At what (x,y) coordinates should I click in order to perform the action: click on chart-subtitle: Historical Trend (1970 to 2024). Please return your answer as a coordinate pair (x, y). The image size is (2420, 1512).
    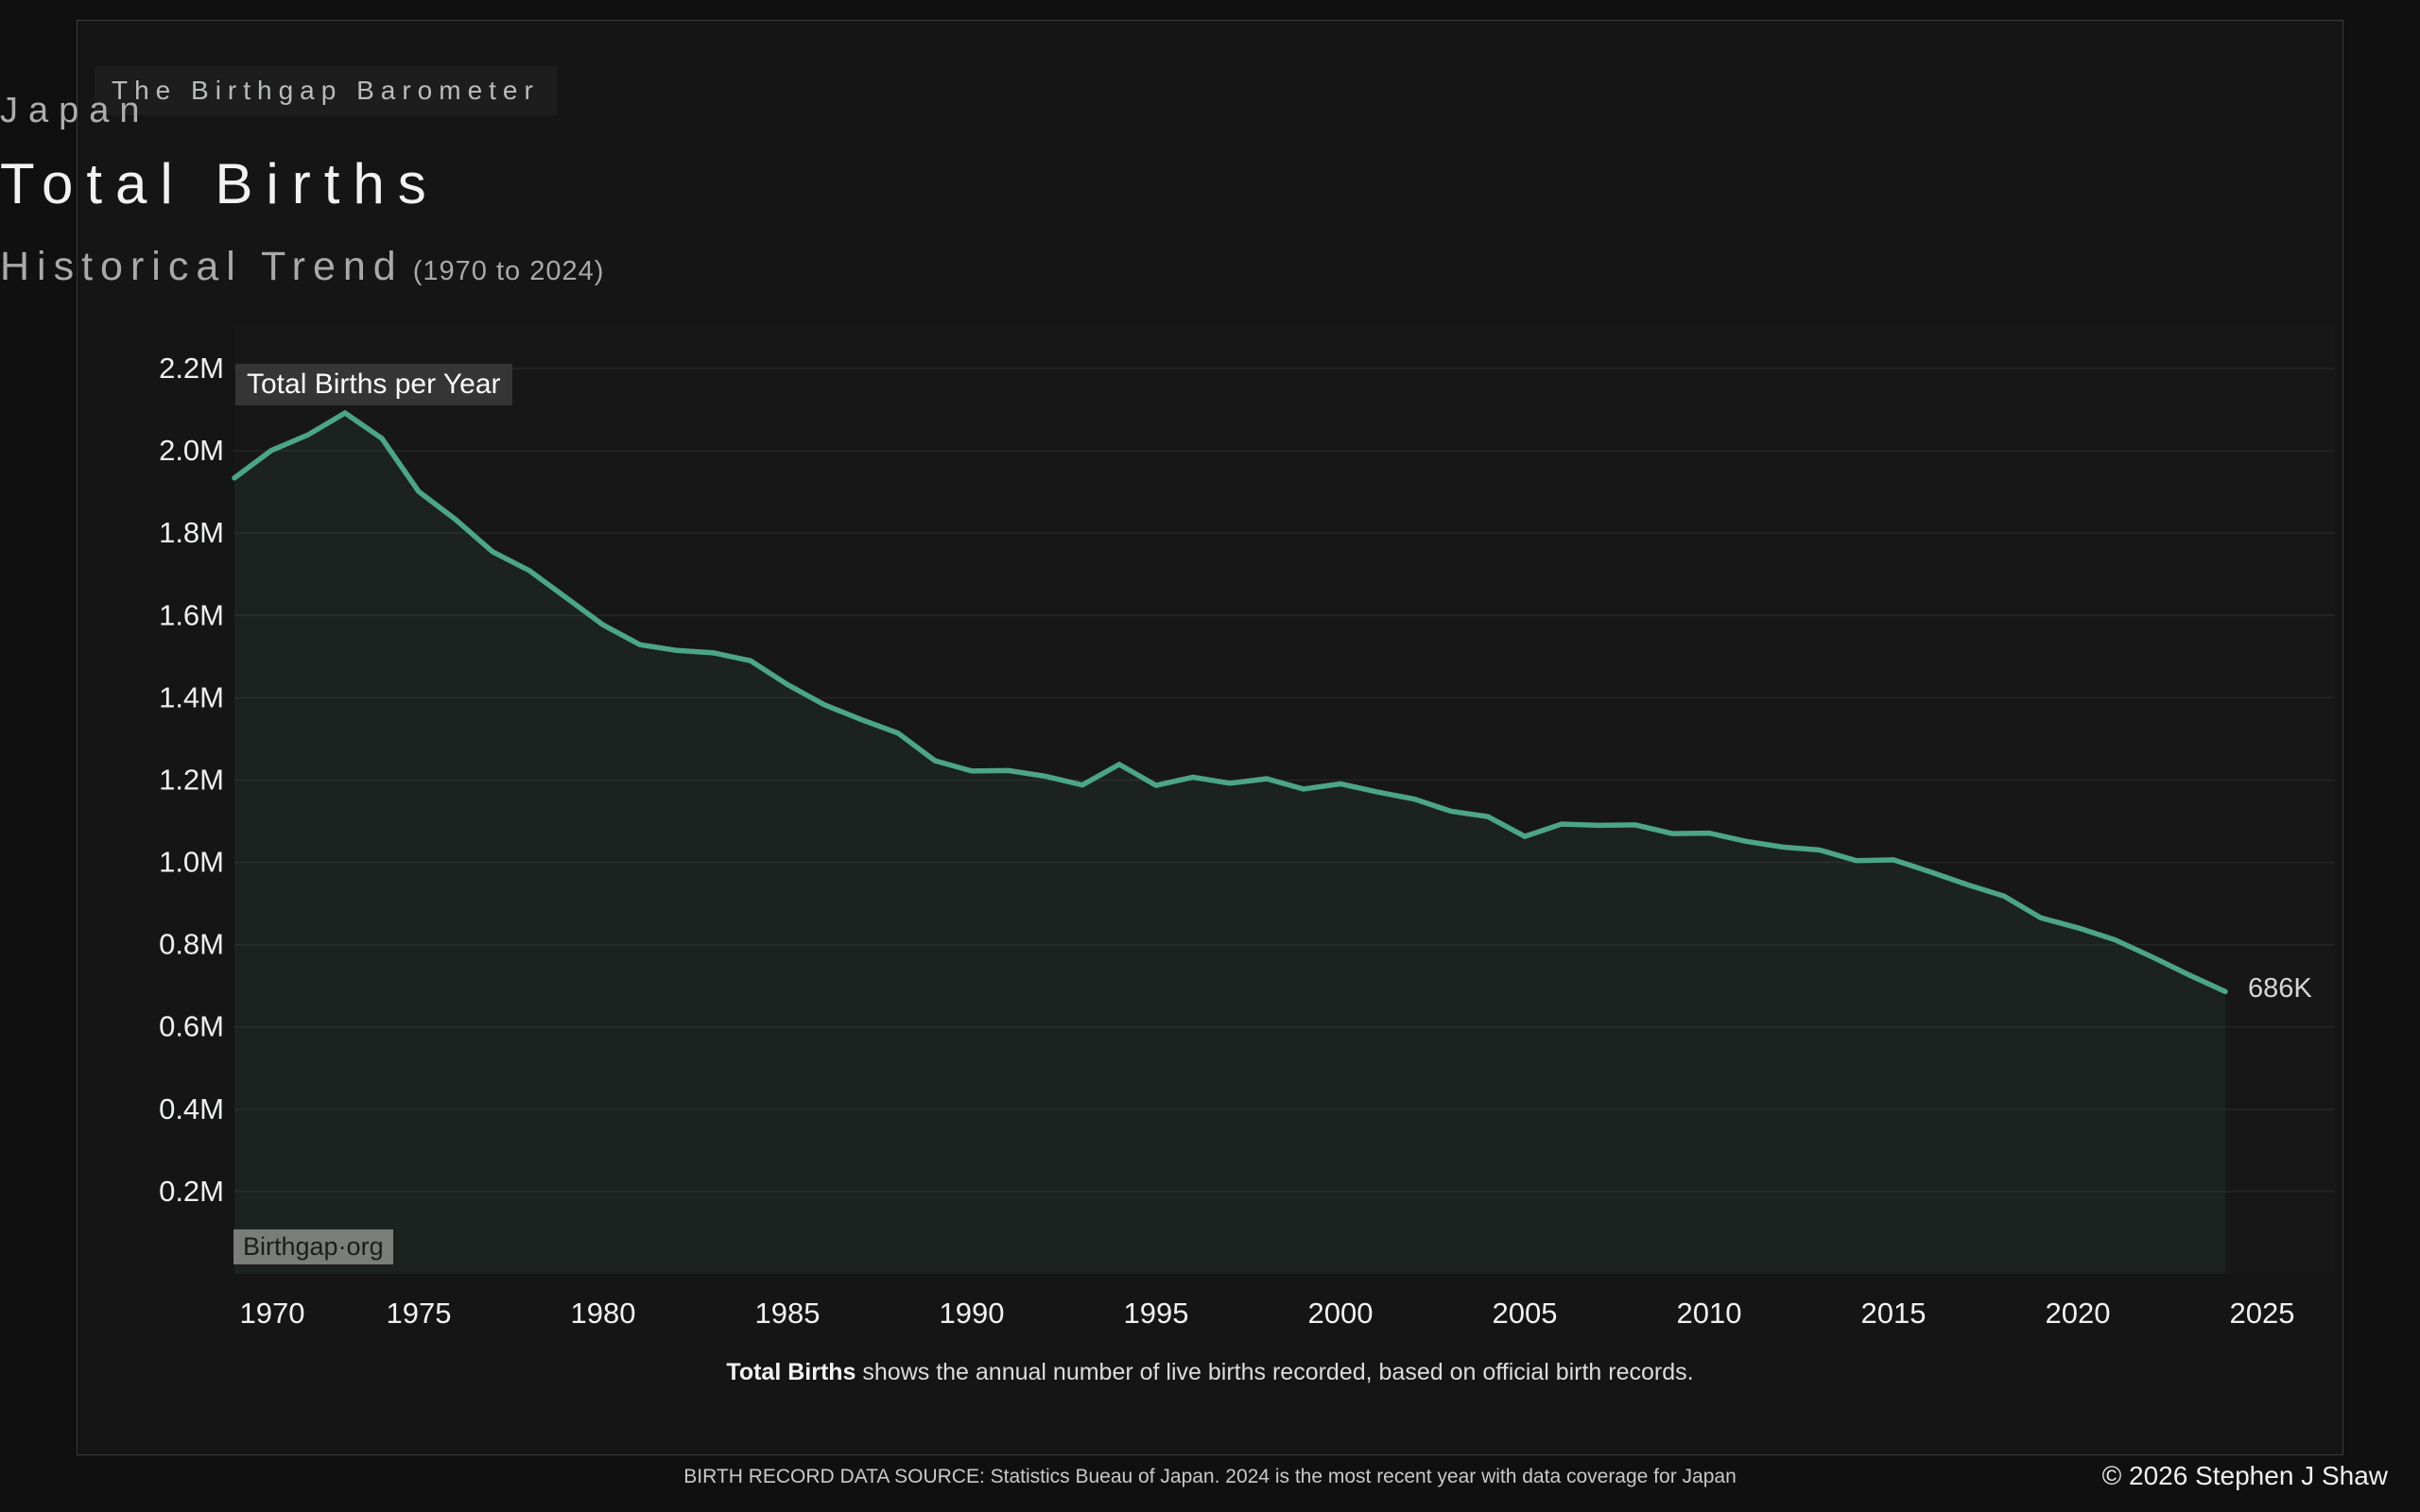
    Looking at the image, I should click on (1210, 267).